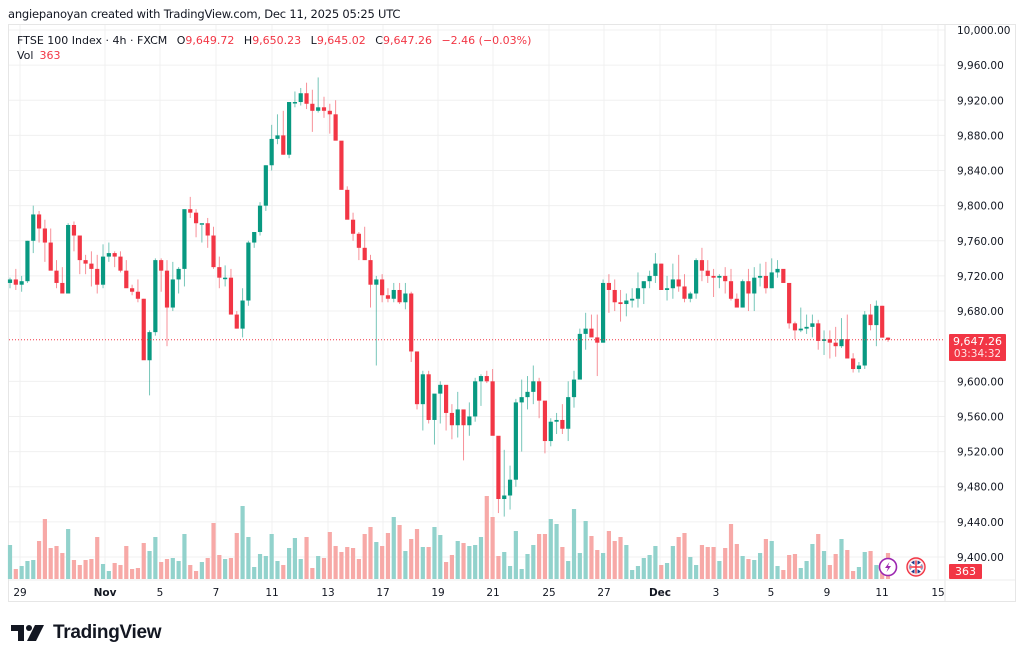 This screenshot has width=1024, height=661. What do you see at coordinates (980, 136) in the screenshot?
I see `price-tick-label: 9,880.00` at bounding box center [980, 136].